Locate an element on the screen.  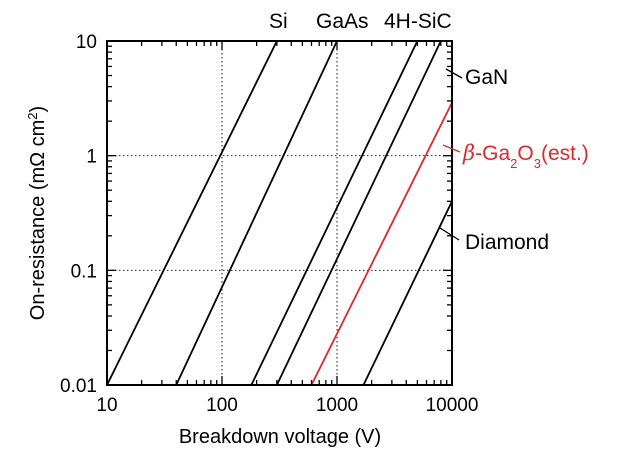
series-line-ga2o3-est is located at coordinates (381, 244).